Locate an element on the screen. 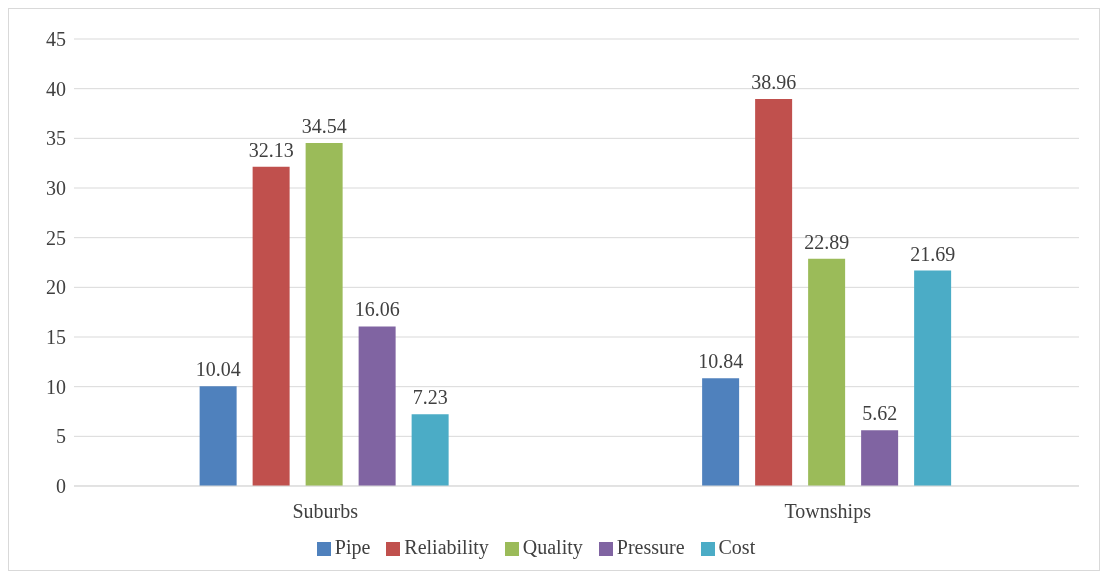 This screenshot has height=577, width=1106. data-label: 21.69 is located at coordinates (933, 253).